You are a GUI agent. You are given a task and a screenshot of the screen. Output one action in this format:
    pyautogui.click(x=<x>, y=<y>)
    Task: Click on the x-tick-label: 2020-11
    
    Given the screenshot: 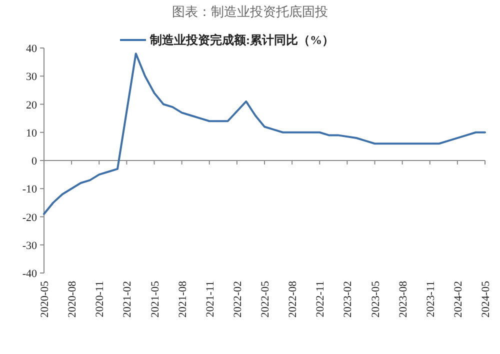 What is the action you would take?
    pyautogui.click(x=100, y=299)
    